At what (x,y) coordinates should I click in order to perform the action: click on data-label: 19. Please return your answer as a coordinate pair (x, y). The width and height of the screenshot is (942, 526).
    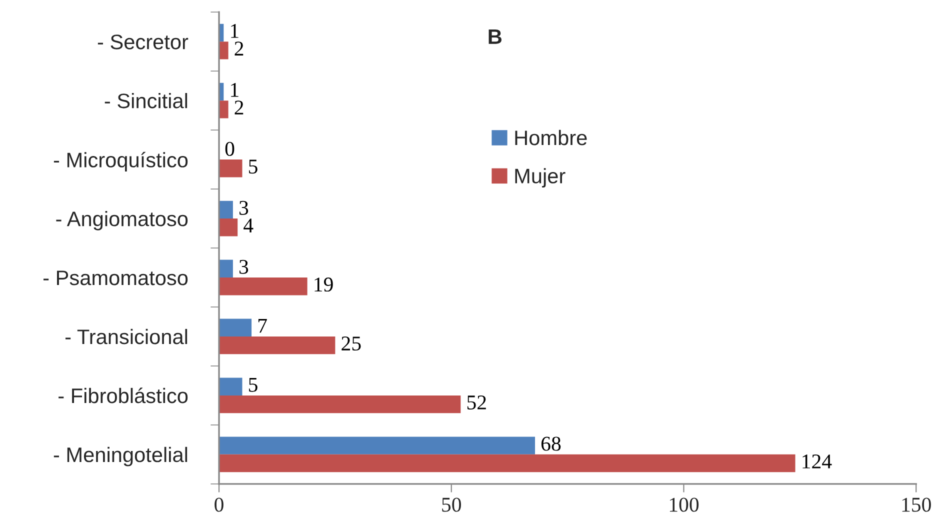
    Looking at the image, I should click on (323, 285).